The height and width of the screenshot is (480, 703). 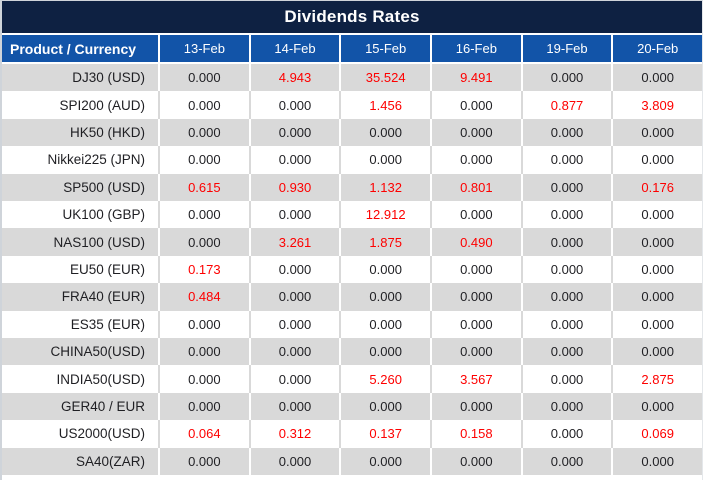 What do you see at coordinates (81, 160) in the screenshot?
I see `product-cell: Nikkei225 (JPN)` at bounding box center [81, 160].